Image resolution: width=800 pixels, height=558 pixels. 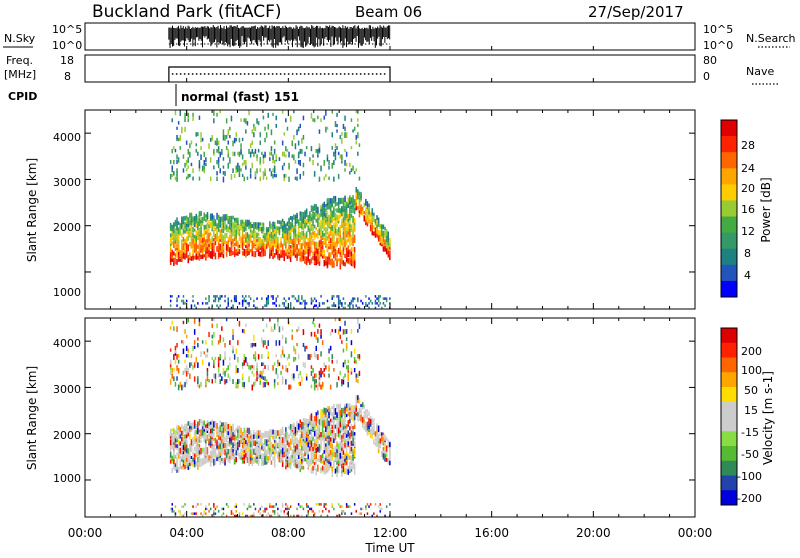 What do you see at coordinates (279, 74) in the screenshot?
I see `freq-data` at bounding box center [279, 74].